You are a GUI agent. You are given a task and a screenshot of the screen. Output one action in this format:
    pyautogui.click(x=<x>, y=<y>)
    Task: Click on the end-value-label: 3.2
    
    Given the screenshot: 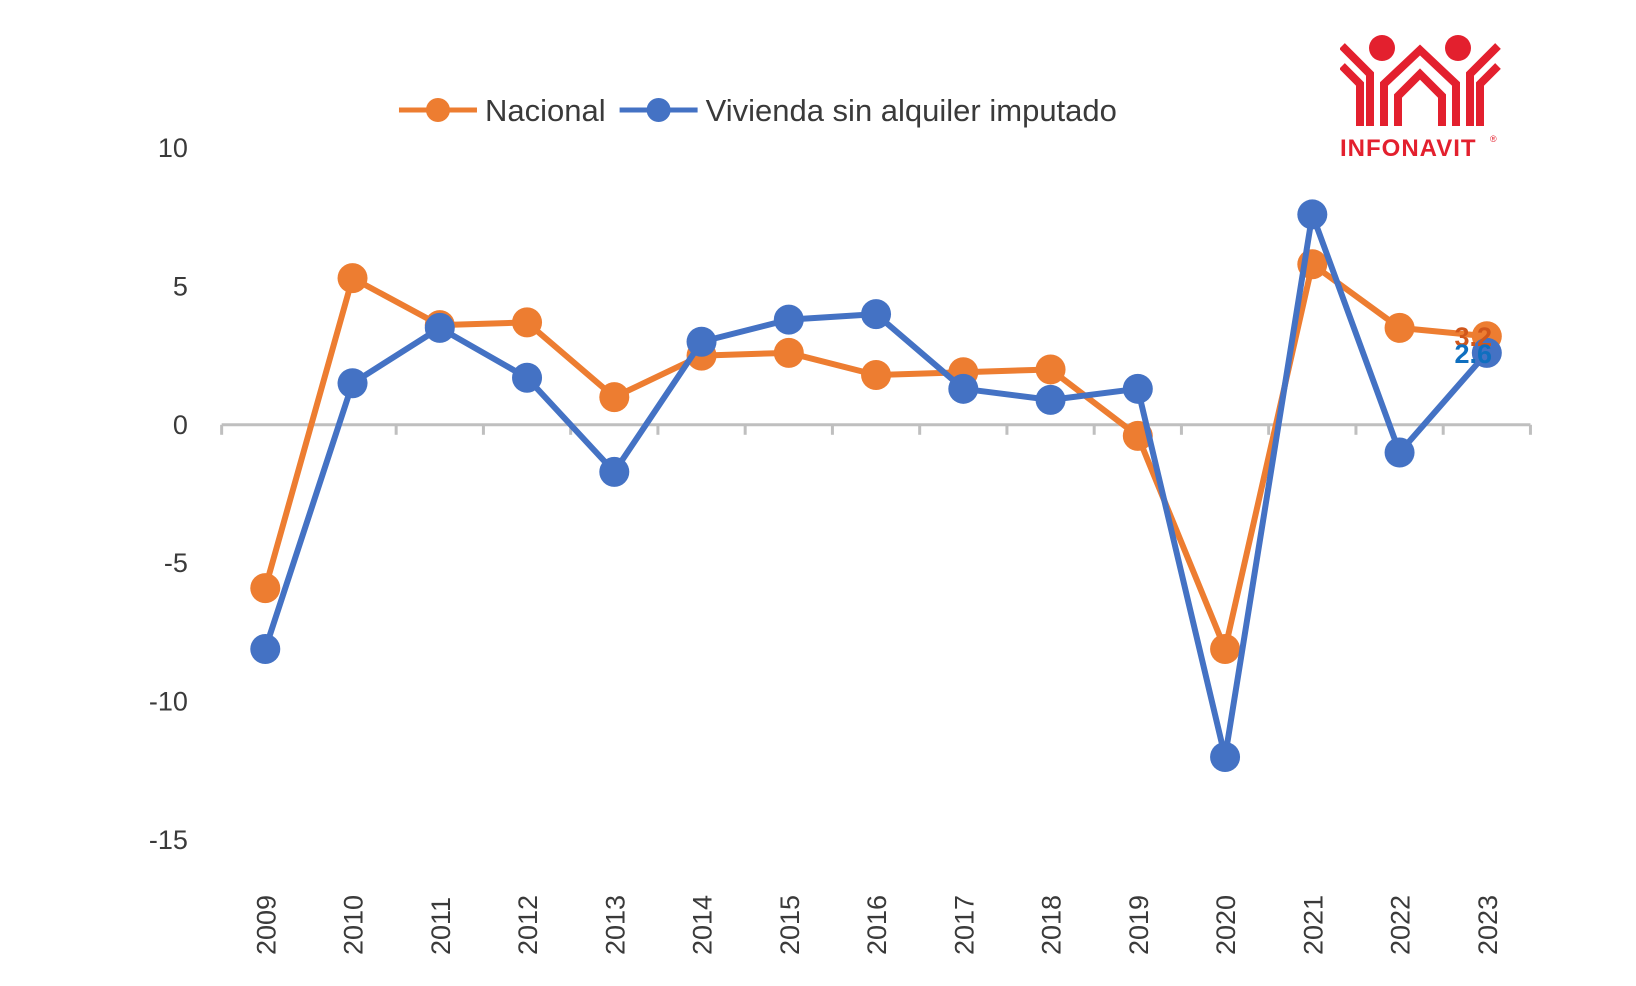 What is the action you would take?
    pyautogui.click(x=1473, y=337)
    